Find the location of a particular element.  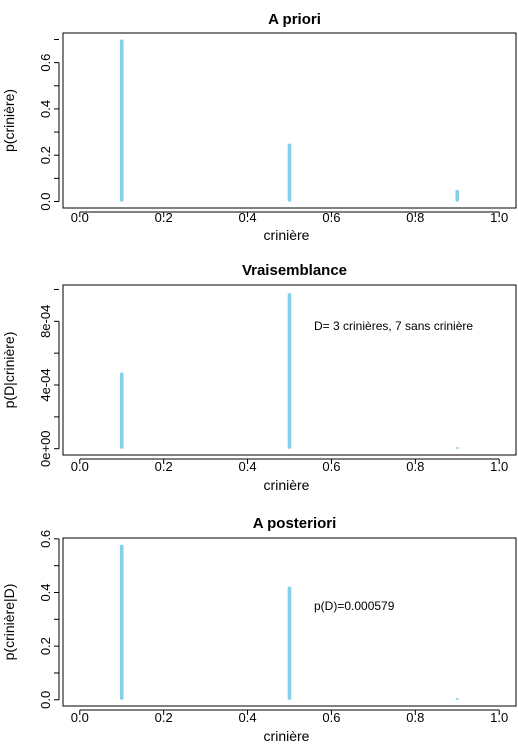

chart-annotation: D= 3 crinières, 7 sans crinière is located at coordinates (393, 326).